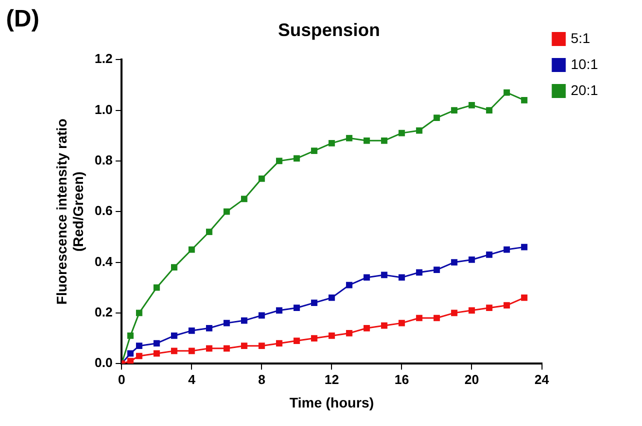 The image size is (642, 426). What do you see at coordinates (331, 402) in the screenshot?
I see `x-axis-title: Time (hours)` at bounding box center [331, 402].